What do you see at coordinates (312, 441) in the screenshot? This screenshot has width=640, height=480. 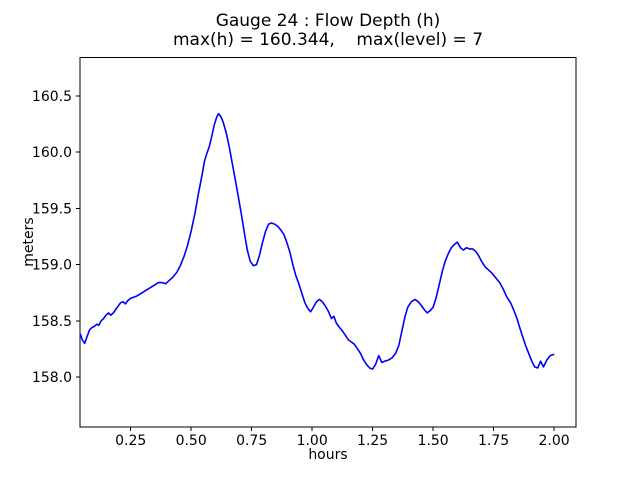 I see `x-tick-label: 1.00` at bounding box center [312, 441].